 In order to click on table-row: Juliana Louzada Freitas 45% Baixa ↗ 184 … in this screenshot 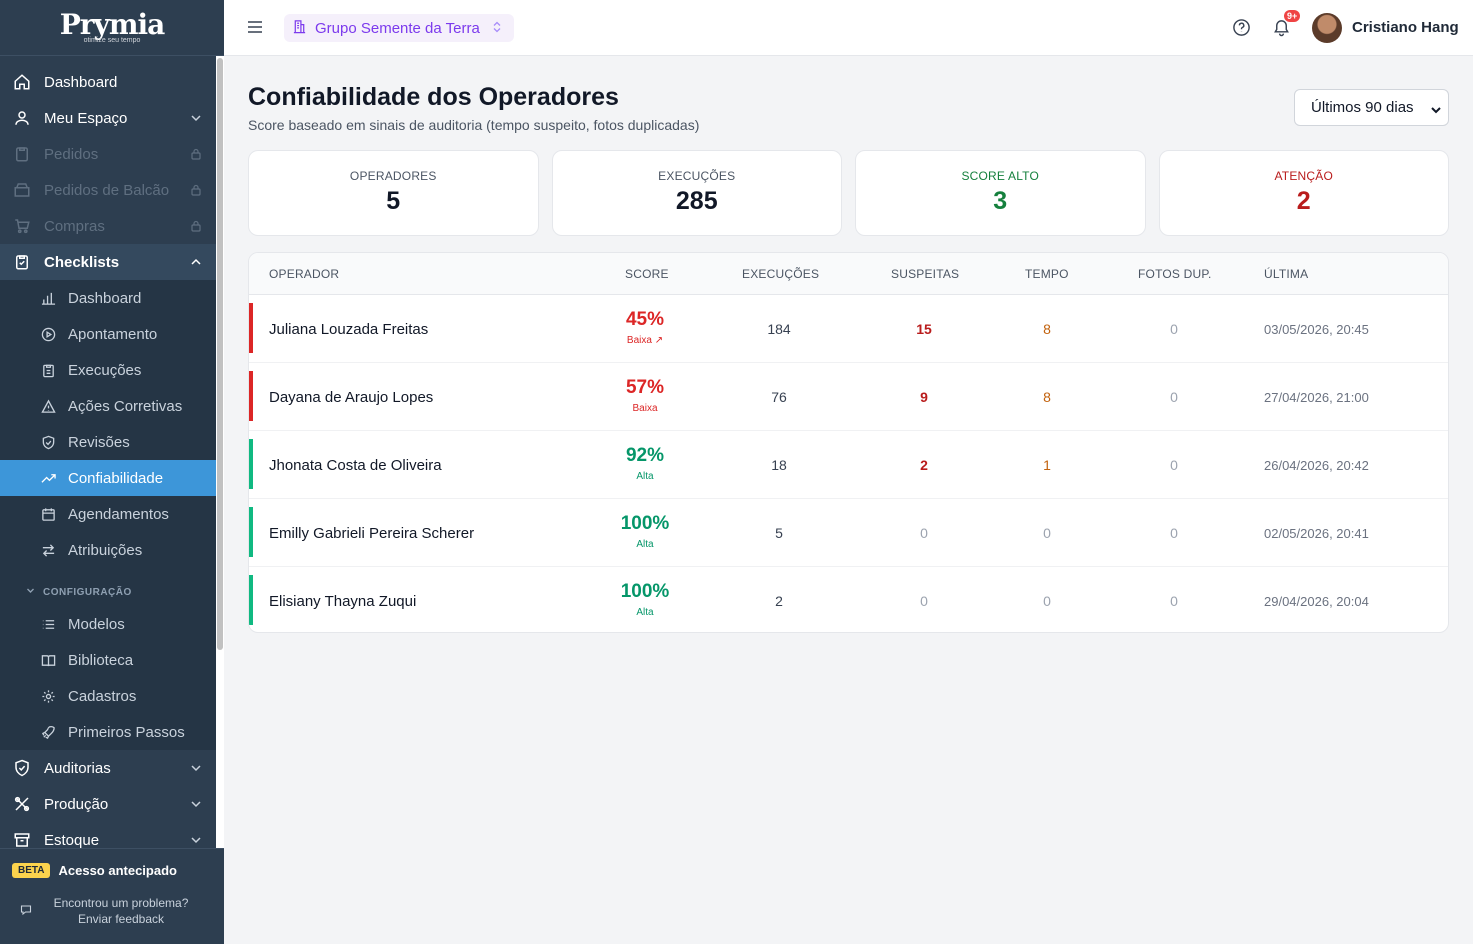, I will do `click(848, 329)`.